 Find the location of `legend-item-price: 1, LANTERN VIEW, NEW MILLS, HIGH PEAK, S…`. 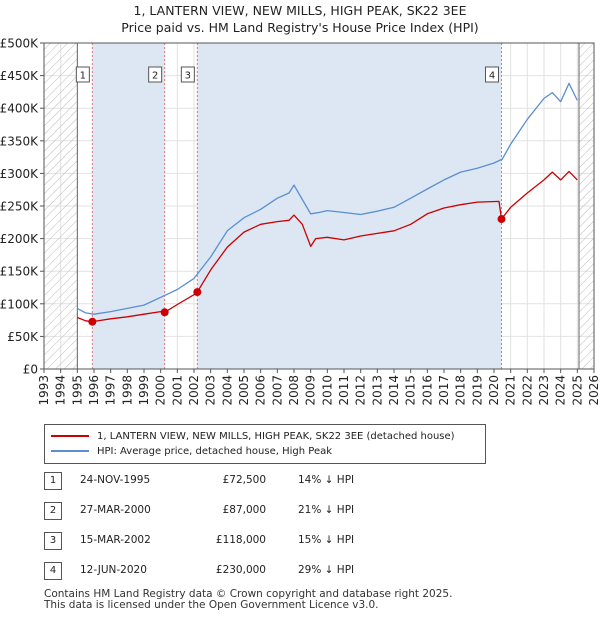

legend-item-price: 1, LANTERN VIEW, NEW MILLS, HIGH PEAK, S… is located at coordinates (253, 437).